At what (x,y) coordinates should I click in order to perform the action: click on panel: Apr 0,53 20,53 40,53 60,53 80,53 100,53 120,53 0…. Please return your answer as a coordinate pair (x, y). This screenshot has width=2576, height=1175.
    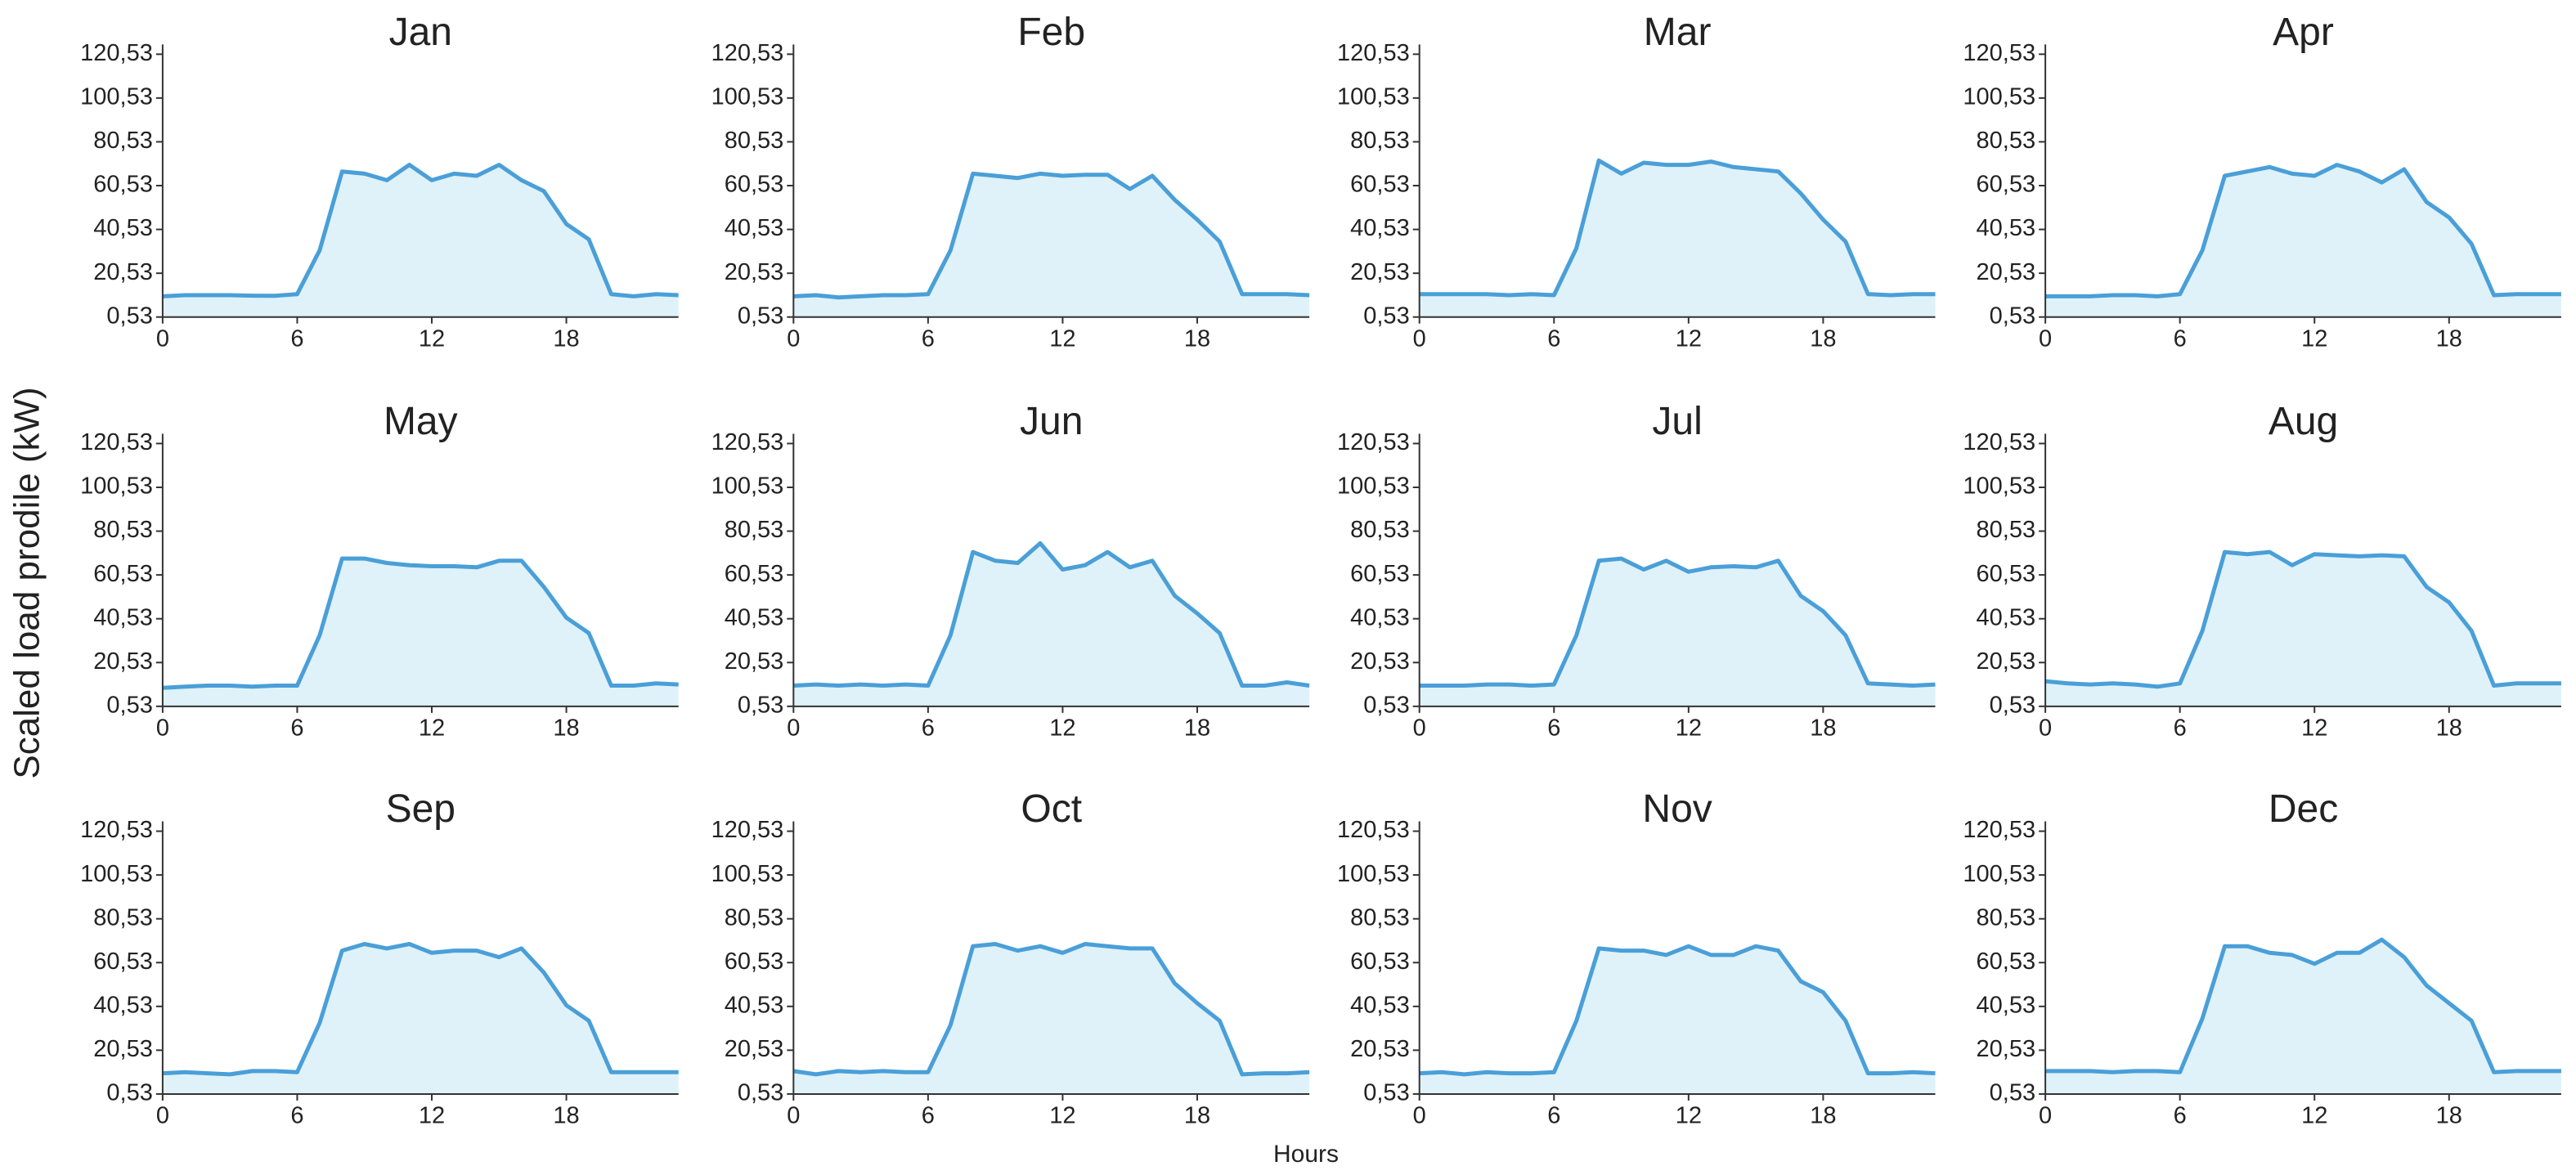
    Looking at the image, I should click on (2262, 181).